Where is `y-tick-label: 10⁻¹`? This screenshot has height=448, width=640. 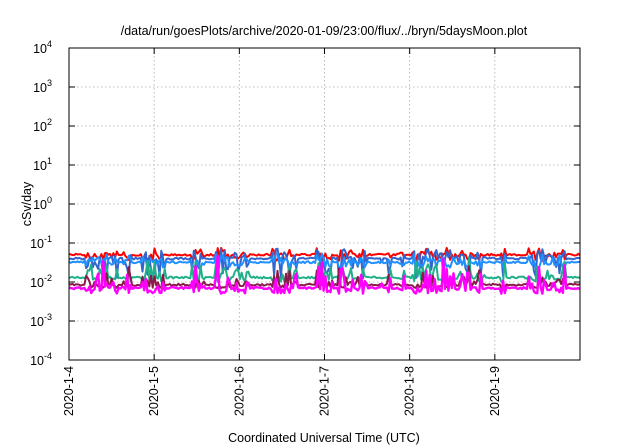 y-tick-label: 10⁻¹ is located at coordinates (41, 242).